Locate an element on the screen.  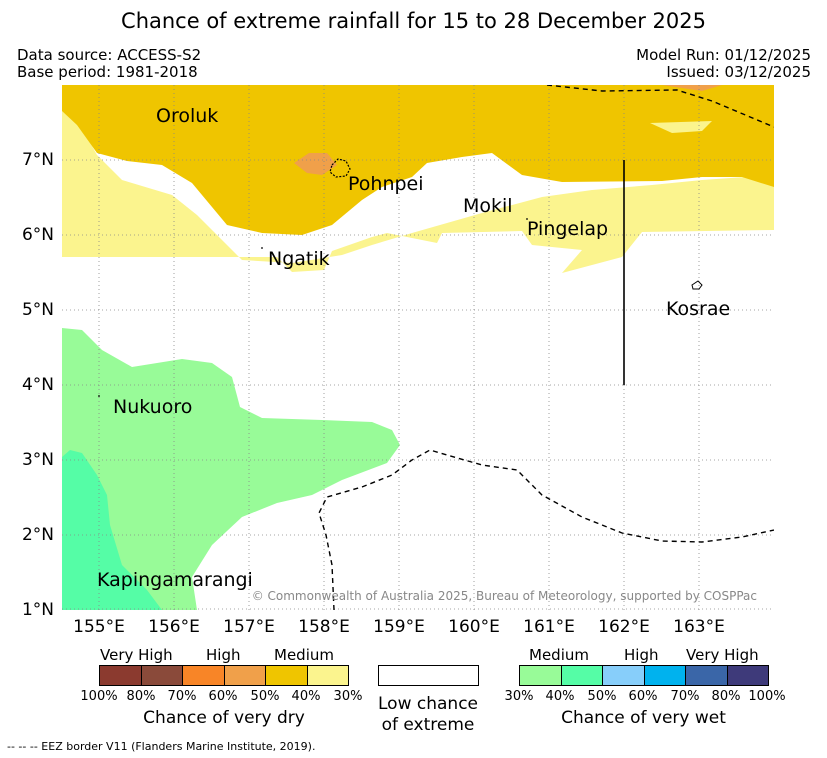
dry-level-high: High is located at coordinates (223, 655).